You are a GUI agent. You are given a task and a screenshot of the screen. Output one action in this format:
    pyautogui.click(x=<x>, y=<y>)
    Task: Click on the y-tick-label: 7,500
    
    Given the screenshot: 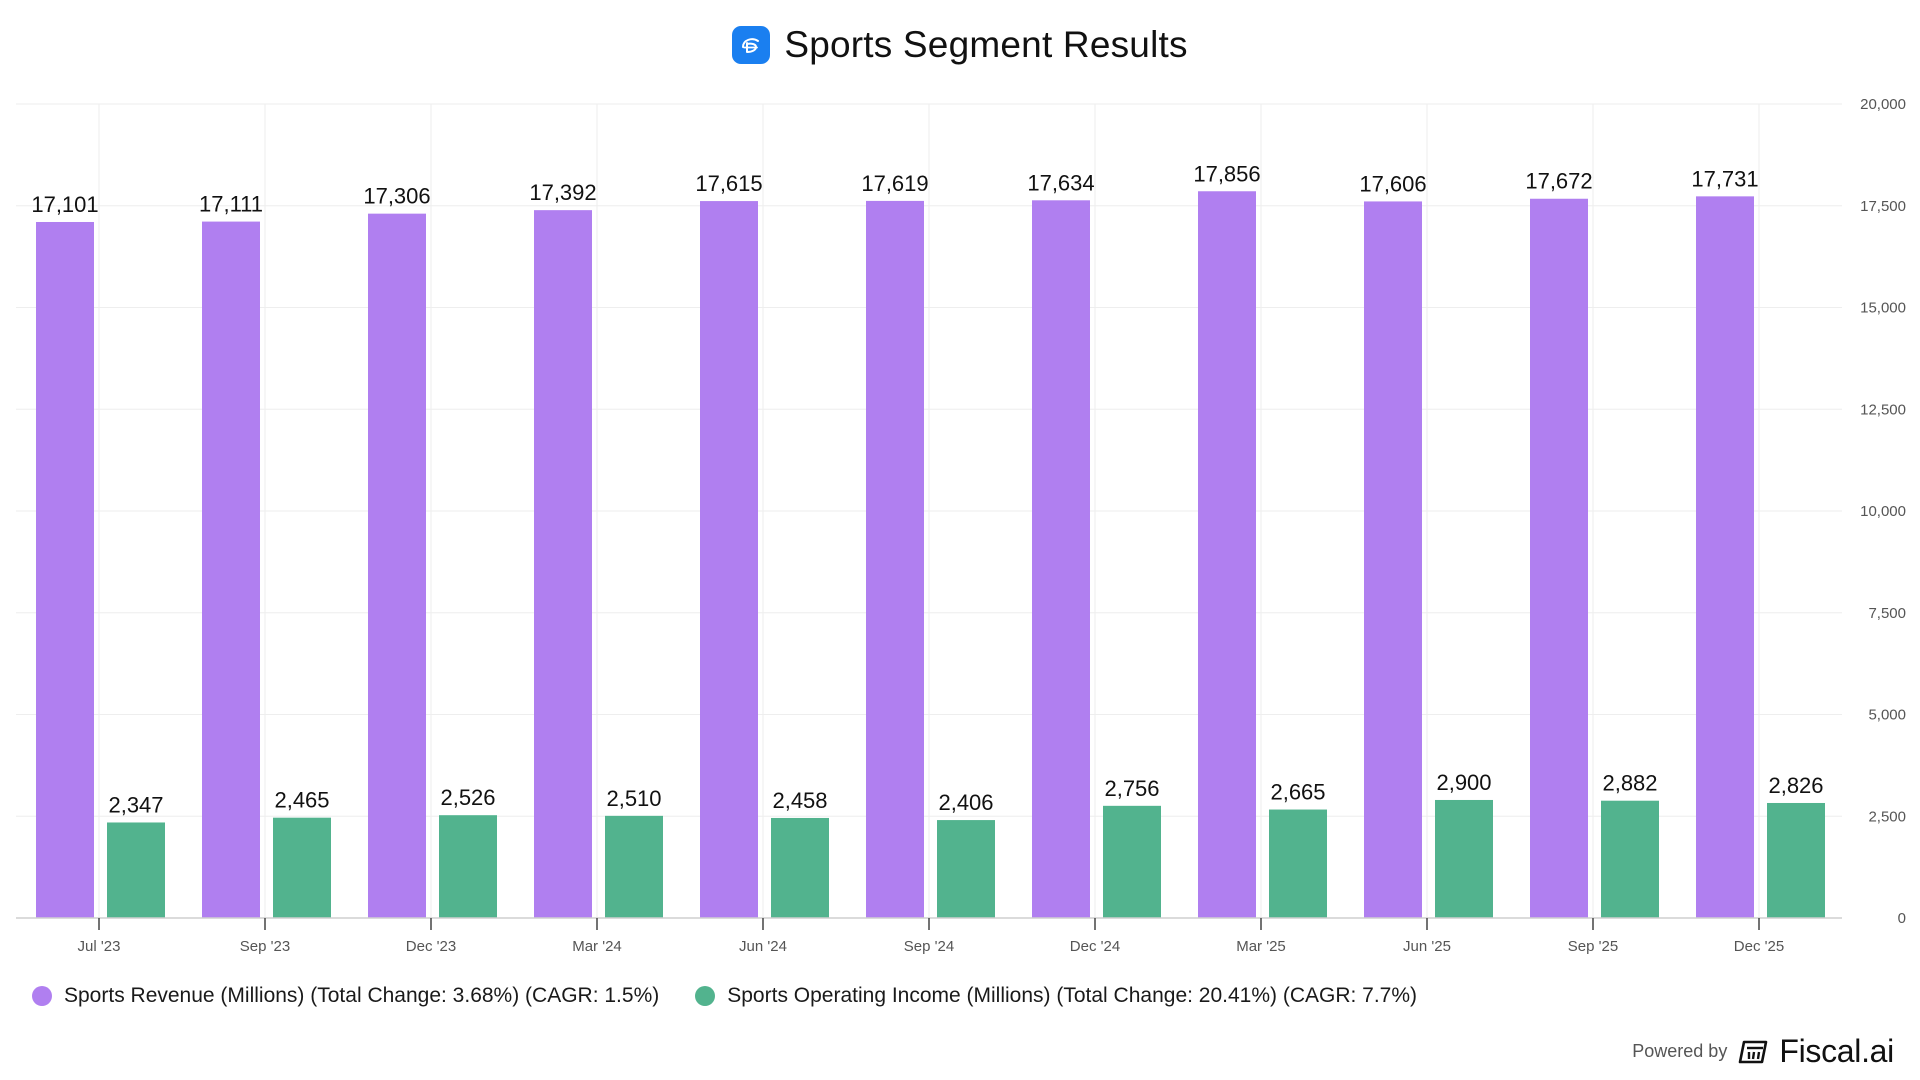 What is the action you would take?
    pyautogui.click(x=1887, y=613)
    